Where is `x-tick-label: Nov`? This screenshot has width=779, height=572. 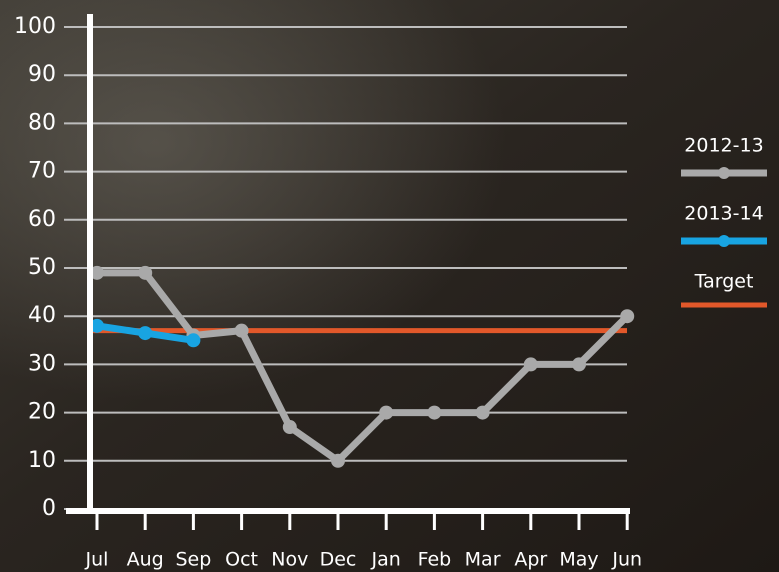 x-tick-label: Nov is located at coordinates (289, 560).